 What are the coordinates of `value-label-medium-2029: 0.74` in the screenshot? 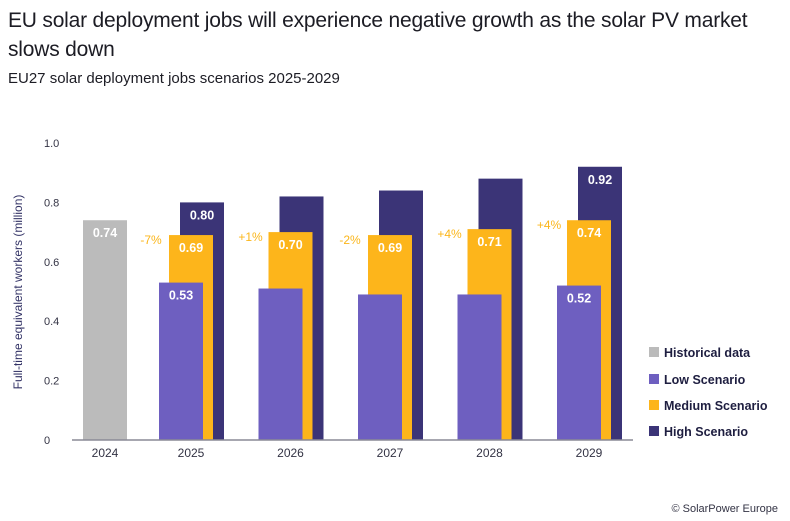 It's located at (589, 233).